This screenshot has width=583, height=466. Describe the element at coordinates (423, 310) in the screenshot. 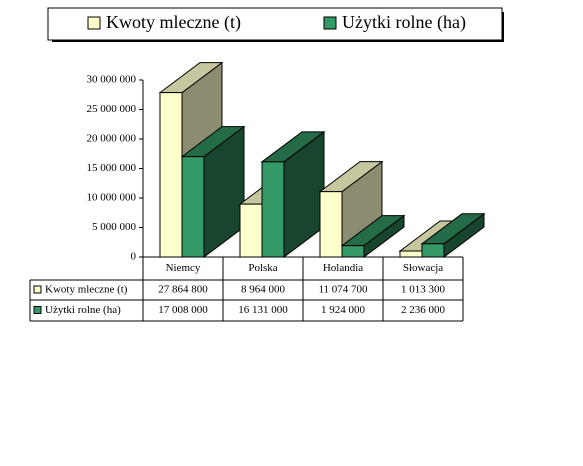

I see `table-value: 2 236 000` at that location.